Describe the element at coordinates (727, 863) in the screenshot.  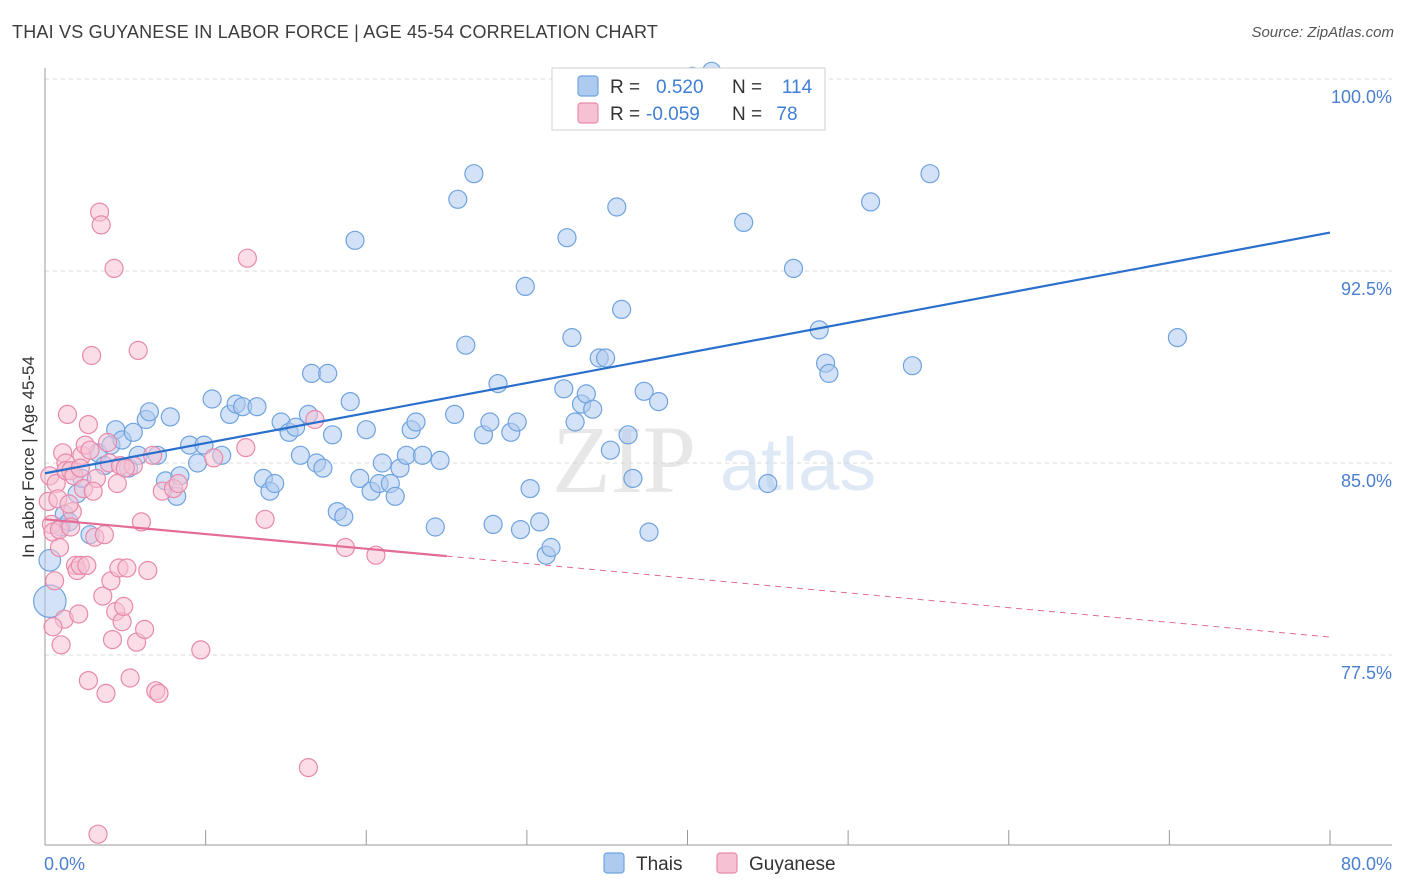
I see `legend-guyanese-swatch` at that location.